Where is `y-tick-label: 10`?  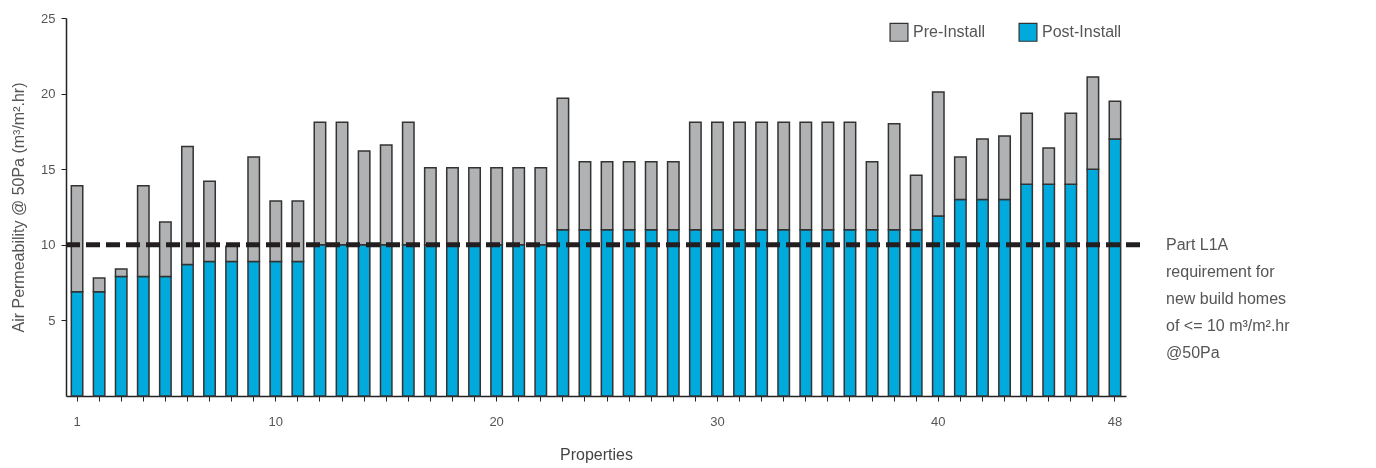
y-tick-label: 10 is located at coordinates (48, 245).